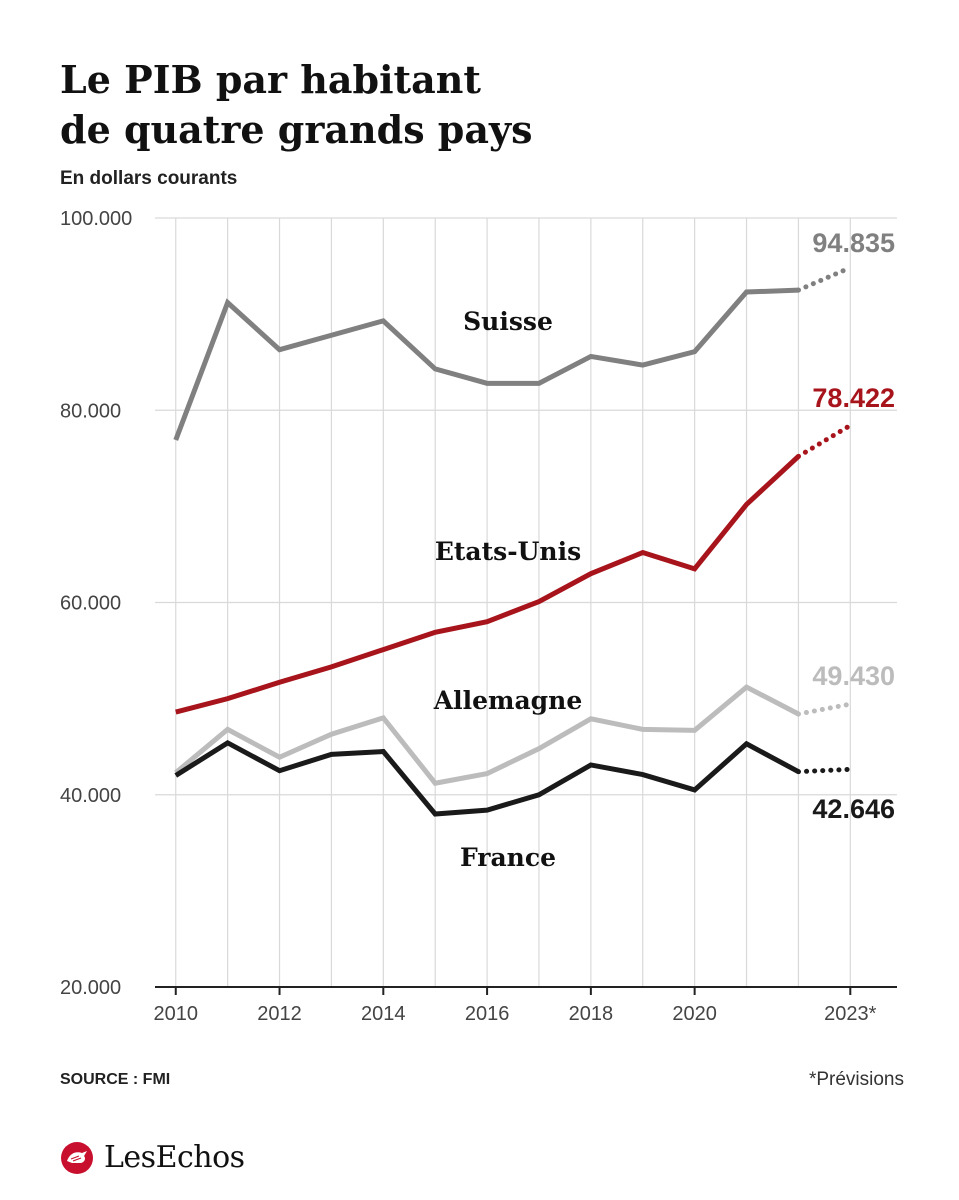 The image size is (959, 1200). I want to click on end-value-label-etats-unis: 78.422, so click(853, 398).